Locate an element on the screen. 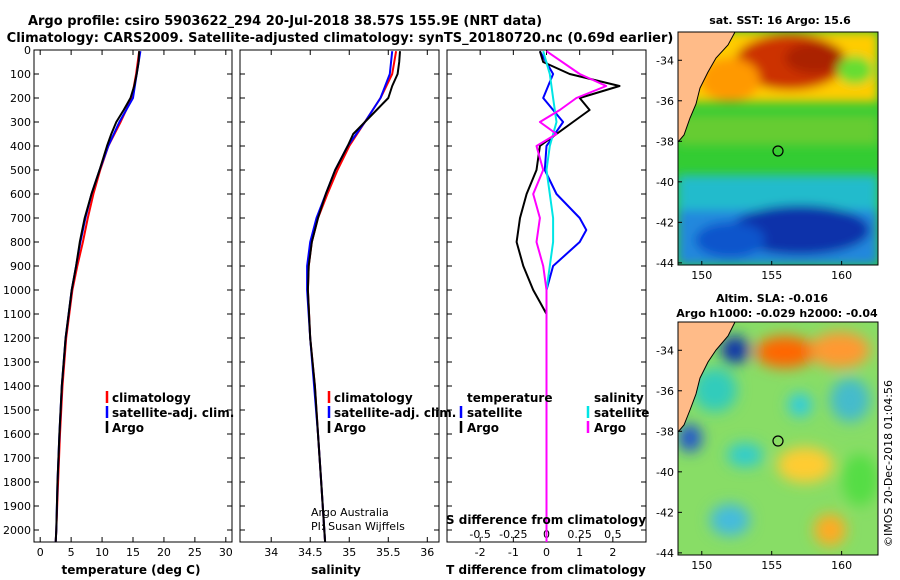 This screenshot has width=900, height=580. sla-map-title-line2: Argo h1000: -0.029 h2000: -0.04 is located at coordinates (777, 313).